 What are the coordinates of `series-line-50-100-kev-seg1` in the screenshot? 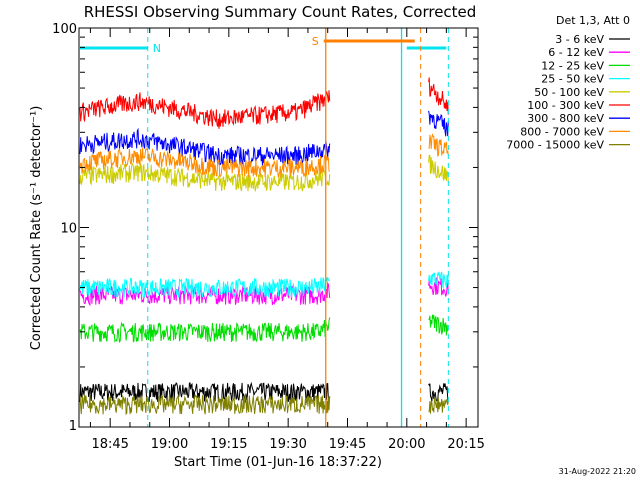 It's located at (205, 177).